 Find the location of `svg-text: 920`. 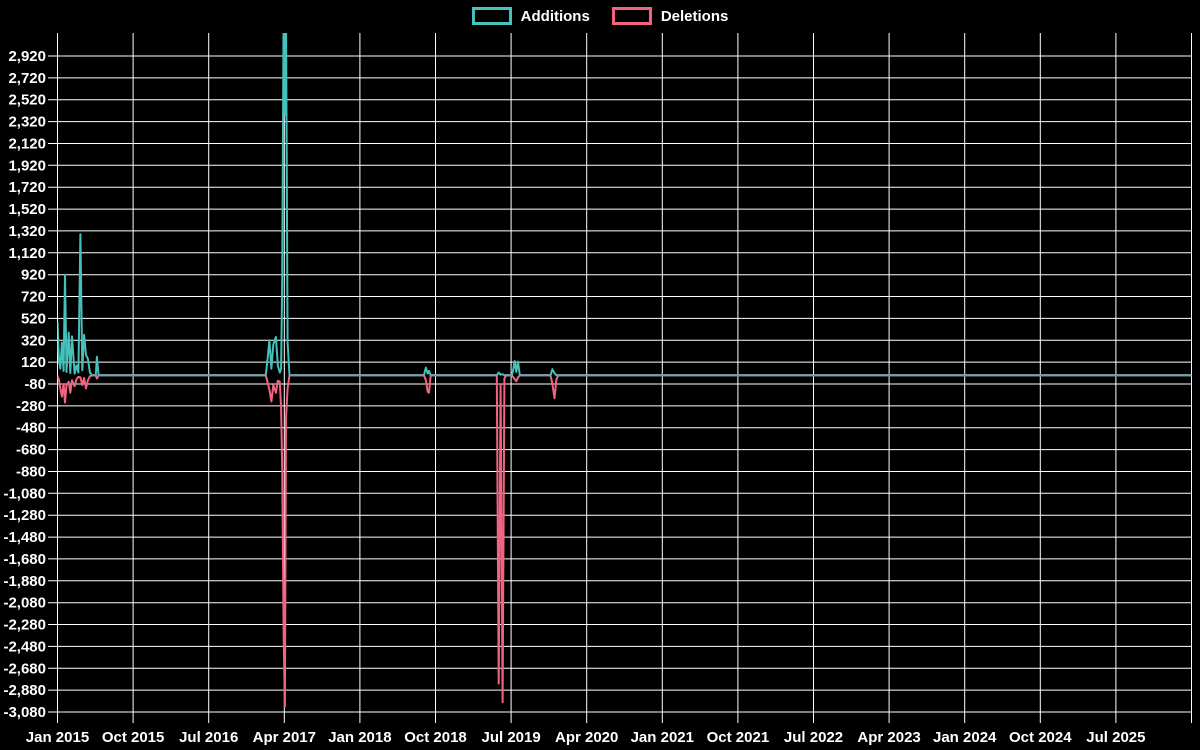

svg-text: 920 is located at coordinates (33, 275).